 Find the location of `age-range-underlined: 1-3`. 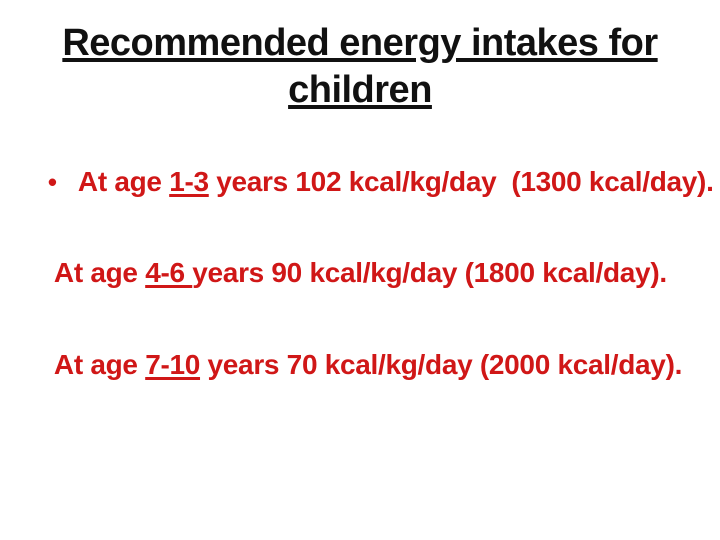

age-range-underlined: 1-3 is located at coordinates (189, 181).